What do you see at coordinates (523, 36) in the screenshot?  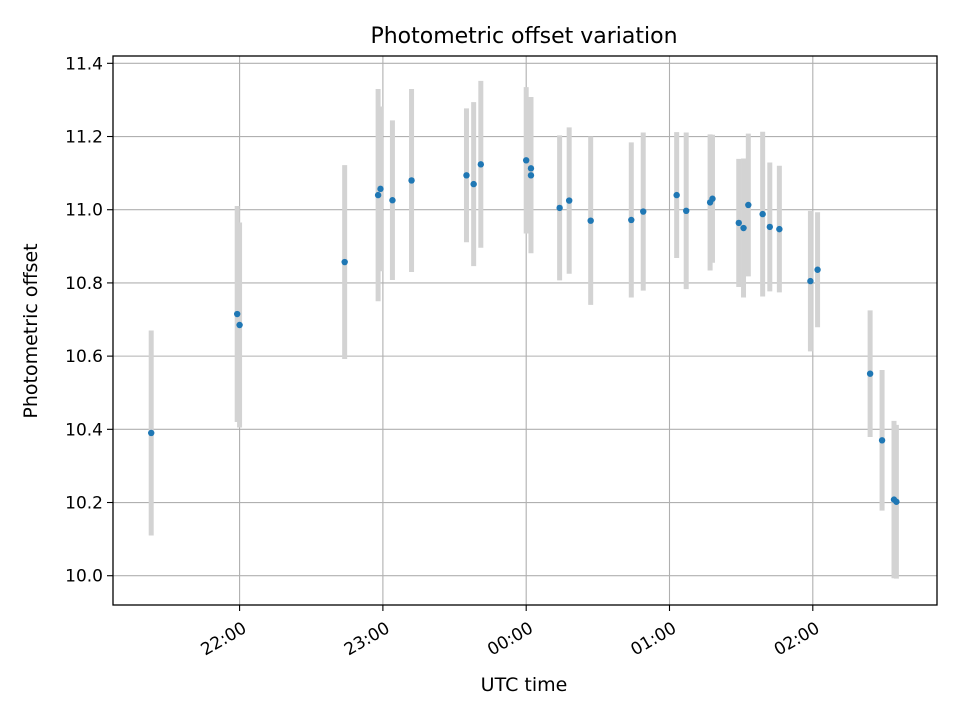 I see `chart-title: Photometric offset variation` at bounding box center [523, 36].